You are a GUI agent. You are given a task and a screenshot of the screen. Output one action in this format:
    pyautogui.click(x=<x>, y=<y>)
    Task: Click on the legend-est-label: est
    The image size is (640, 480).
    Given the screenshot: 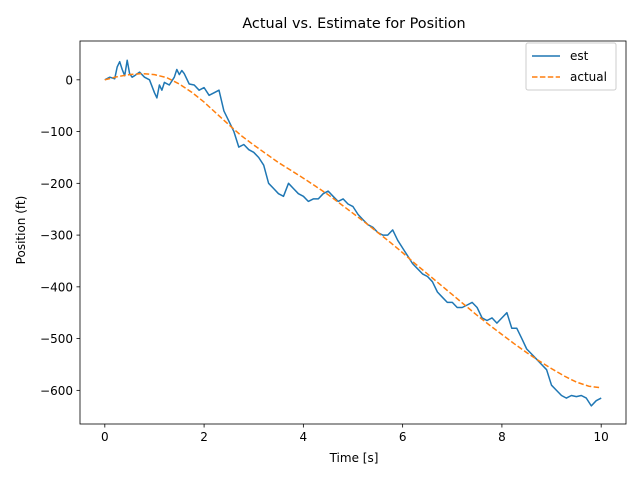 What is the action you would take?
    pyautogui.click(x=579, y=56)
    